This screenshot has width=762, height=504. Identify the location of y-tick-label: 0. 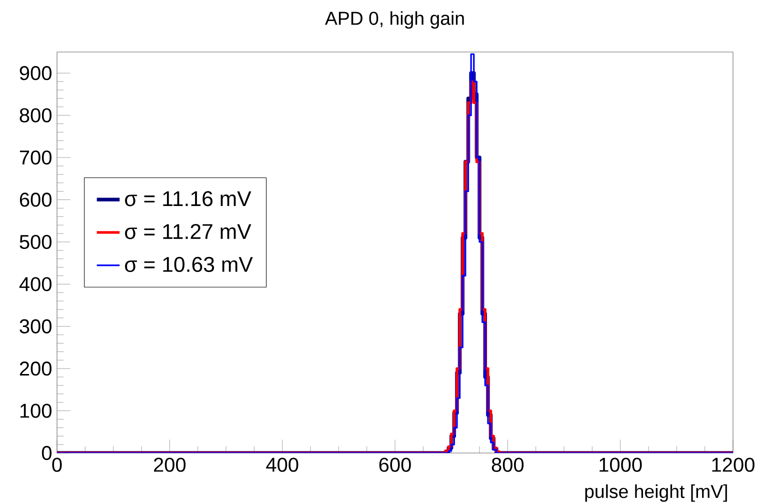
(47, 453).